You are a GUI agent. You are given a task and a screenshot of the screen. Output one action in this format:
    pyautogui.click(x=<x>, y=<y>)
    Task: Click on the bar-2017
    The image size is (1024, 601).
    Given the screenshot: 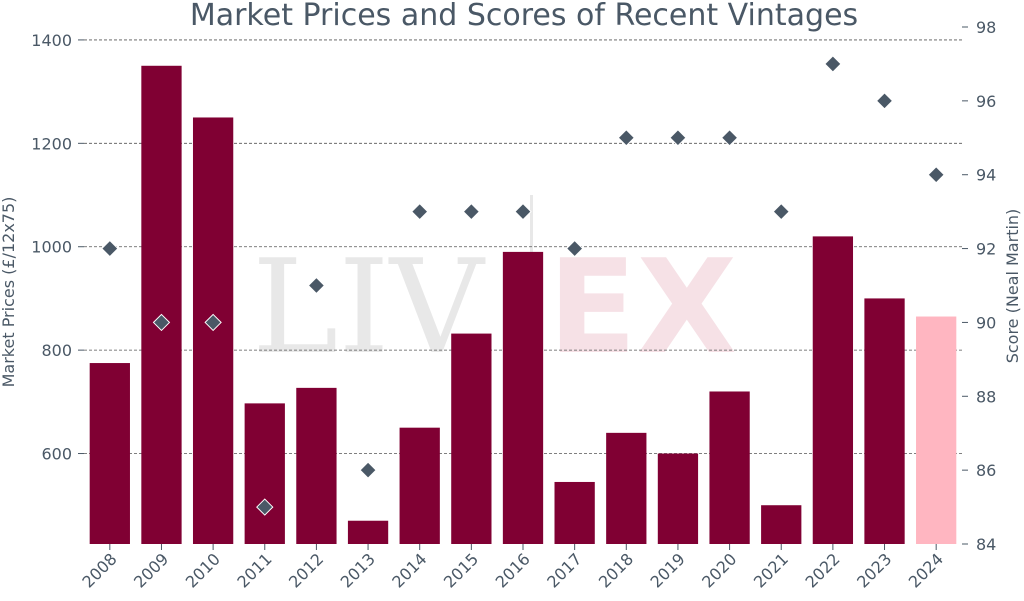 What is the action you would take?
    pyautogui.click(x=574, y=512)
    